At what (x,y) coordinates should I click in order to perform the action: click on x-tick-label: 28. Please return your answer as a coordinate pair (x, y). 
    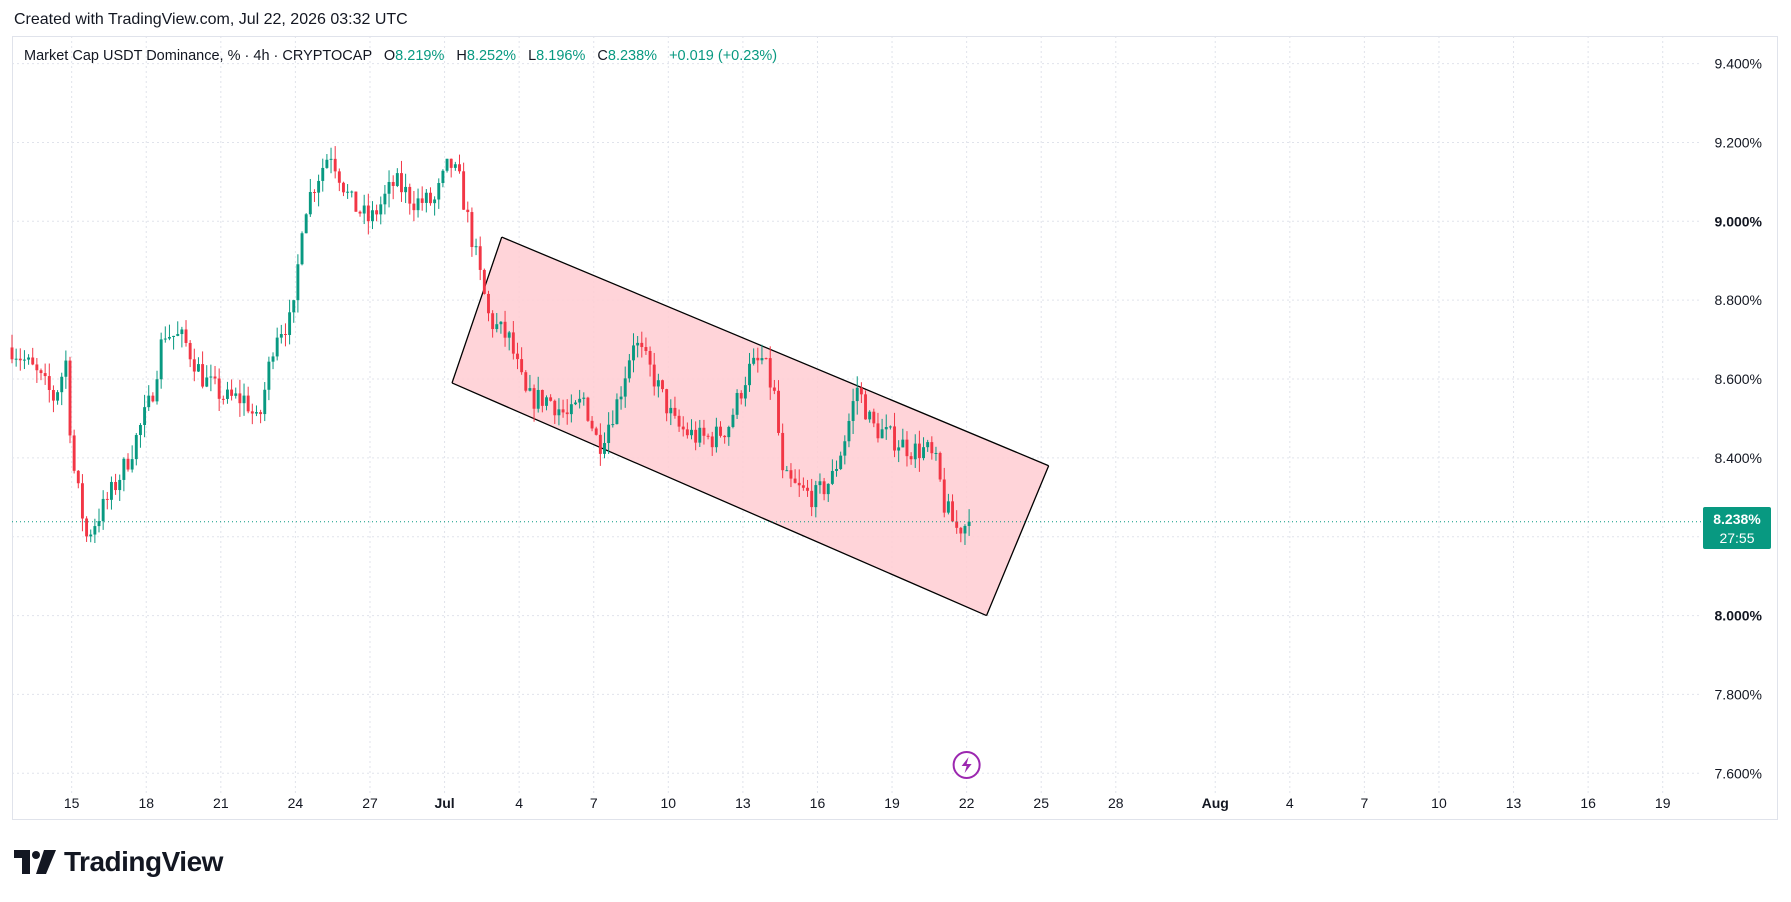
    Looking at the image, I should click on (1116, 803).